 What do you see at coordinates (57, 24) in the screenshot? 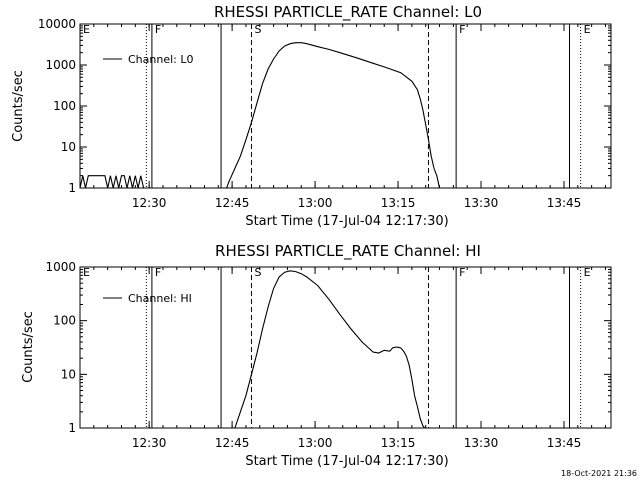
I see `y-tick-label: 10000` at bounding box center [57, 24].